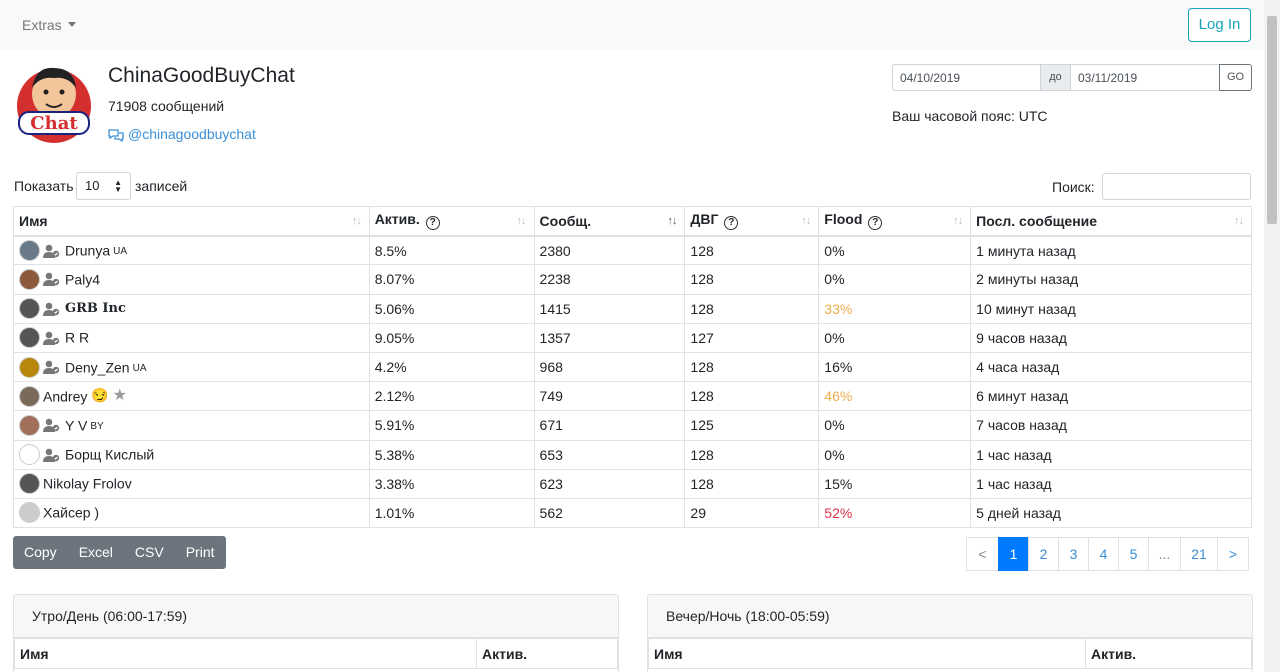  What do you see at coordinates (316, 633) in the screenshot?
I see `card-day: Утро/День (06:00-17:59) Имя Актив.` at bounding box center [316, 633].